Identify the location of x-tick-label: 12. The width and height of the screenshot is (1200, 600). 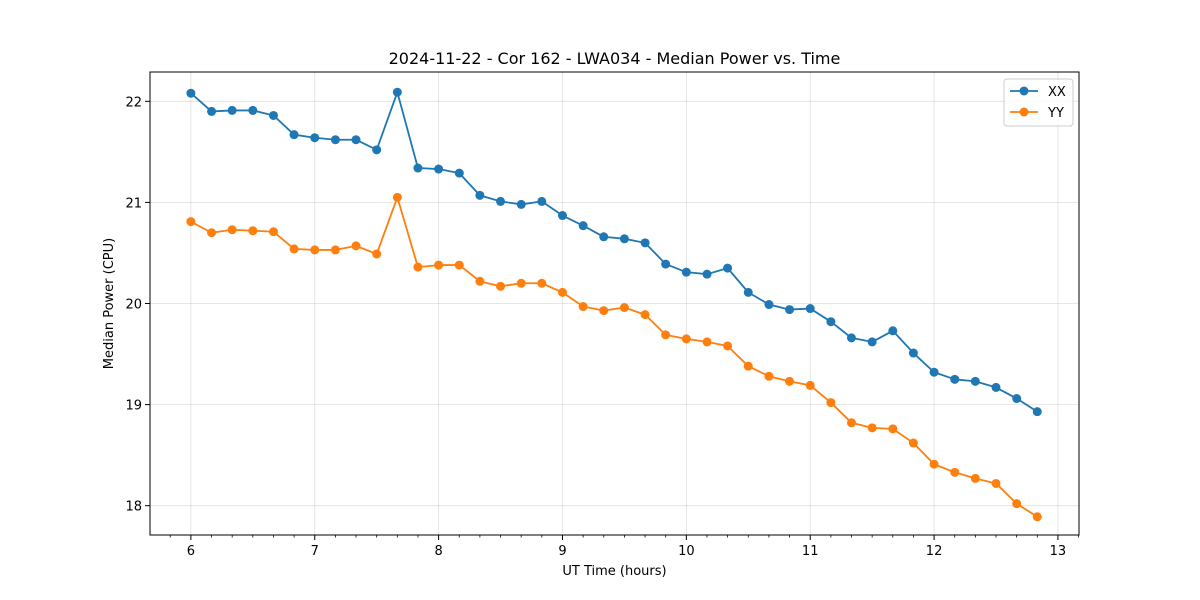
(934, 551).